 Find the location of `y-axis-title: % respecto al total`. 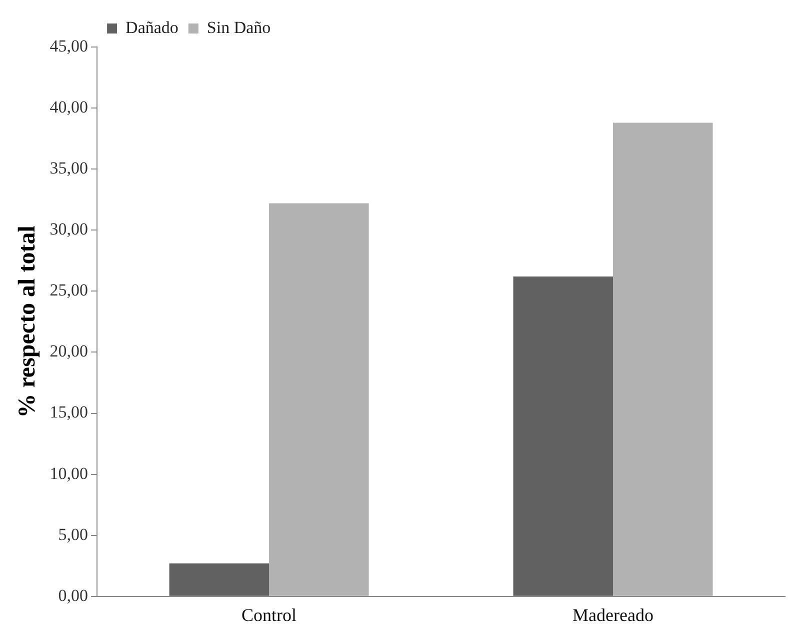

y-axis-title: % respecto al total is located at coordinates (27, 321).